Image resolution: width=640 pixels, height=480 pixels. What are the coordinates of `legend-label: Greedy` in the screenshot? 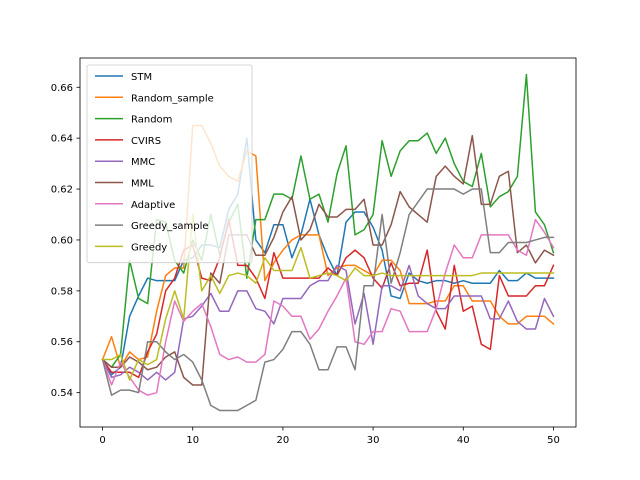 It's located at (149, 247).